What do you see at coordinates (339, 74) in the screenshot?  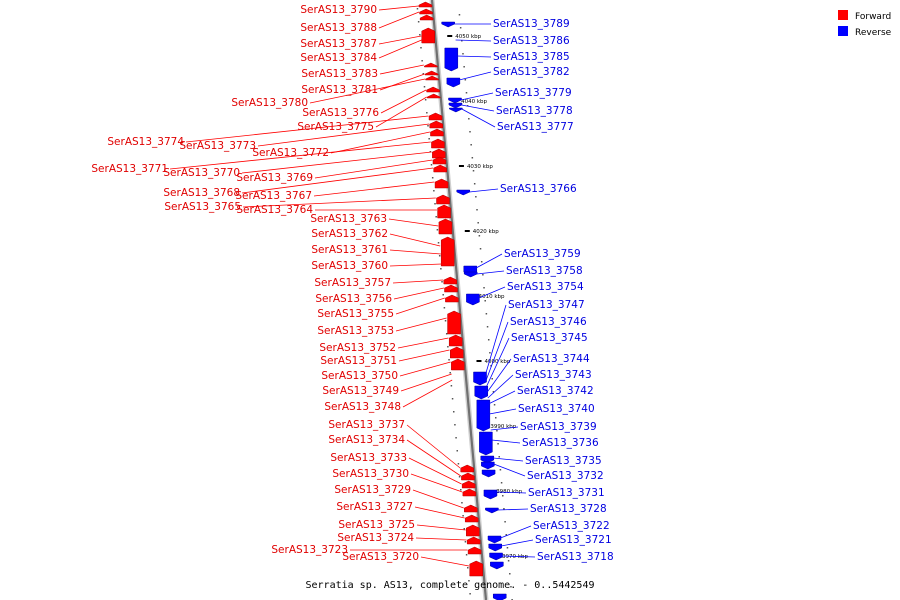 I see `forward-gene-label: SerAS13_3783` at bounding box center [339, 74].